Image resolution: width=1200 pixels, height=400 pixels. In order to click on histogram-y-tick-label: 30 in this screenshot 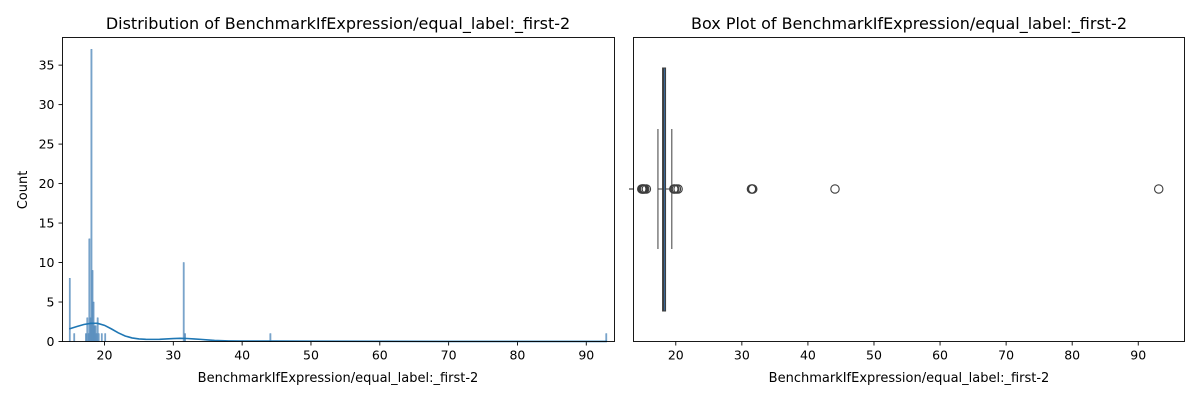, I will do `click(47, 104)`.